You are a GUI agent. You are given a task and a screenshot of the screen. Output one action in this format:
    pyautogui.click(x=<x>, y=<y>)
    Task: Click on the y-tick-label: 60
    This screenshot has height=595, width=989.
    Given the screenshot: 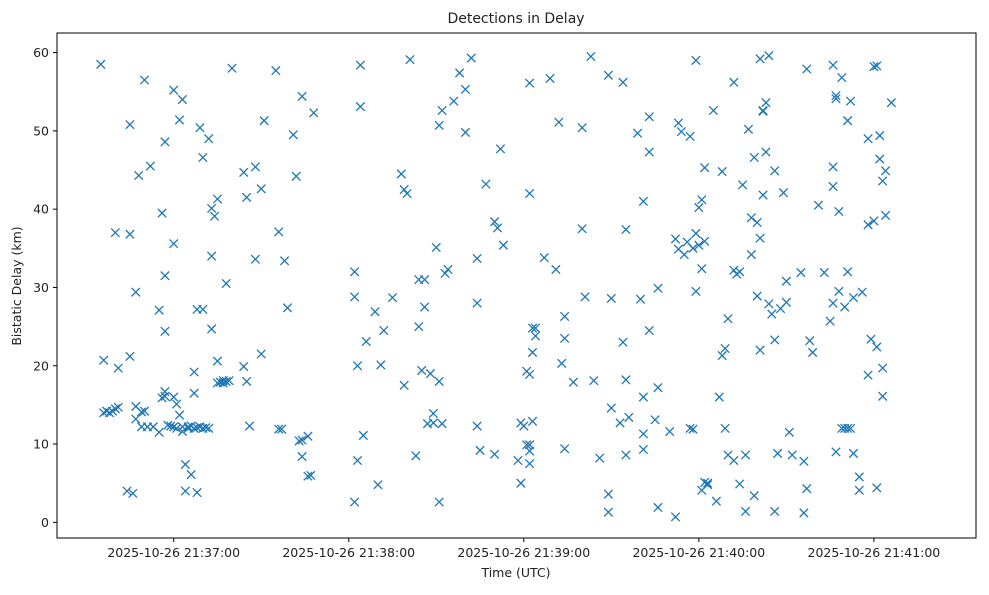 What is the action you would take?
    pyautogui.click(x=41, y=52)
    